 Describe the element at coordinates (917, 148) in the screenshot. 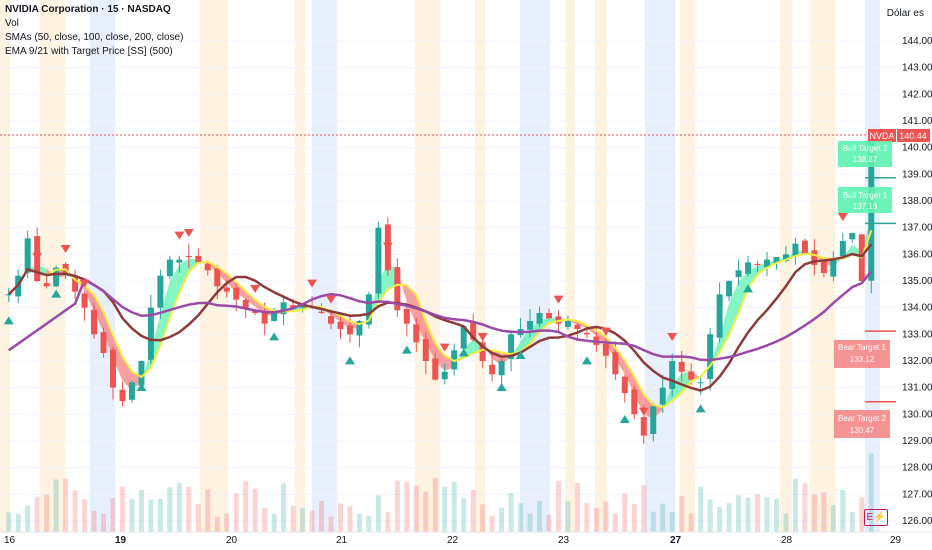

I see `price-tick: 140.00` at that location.